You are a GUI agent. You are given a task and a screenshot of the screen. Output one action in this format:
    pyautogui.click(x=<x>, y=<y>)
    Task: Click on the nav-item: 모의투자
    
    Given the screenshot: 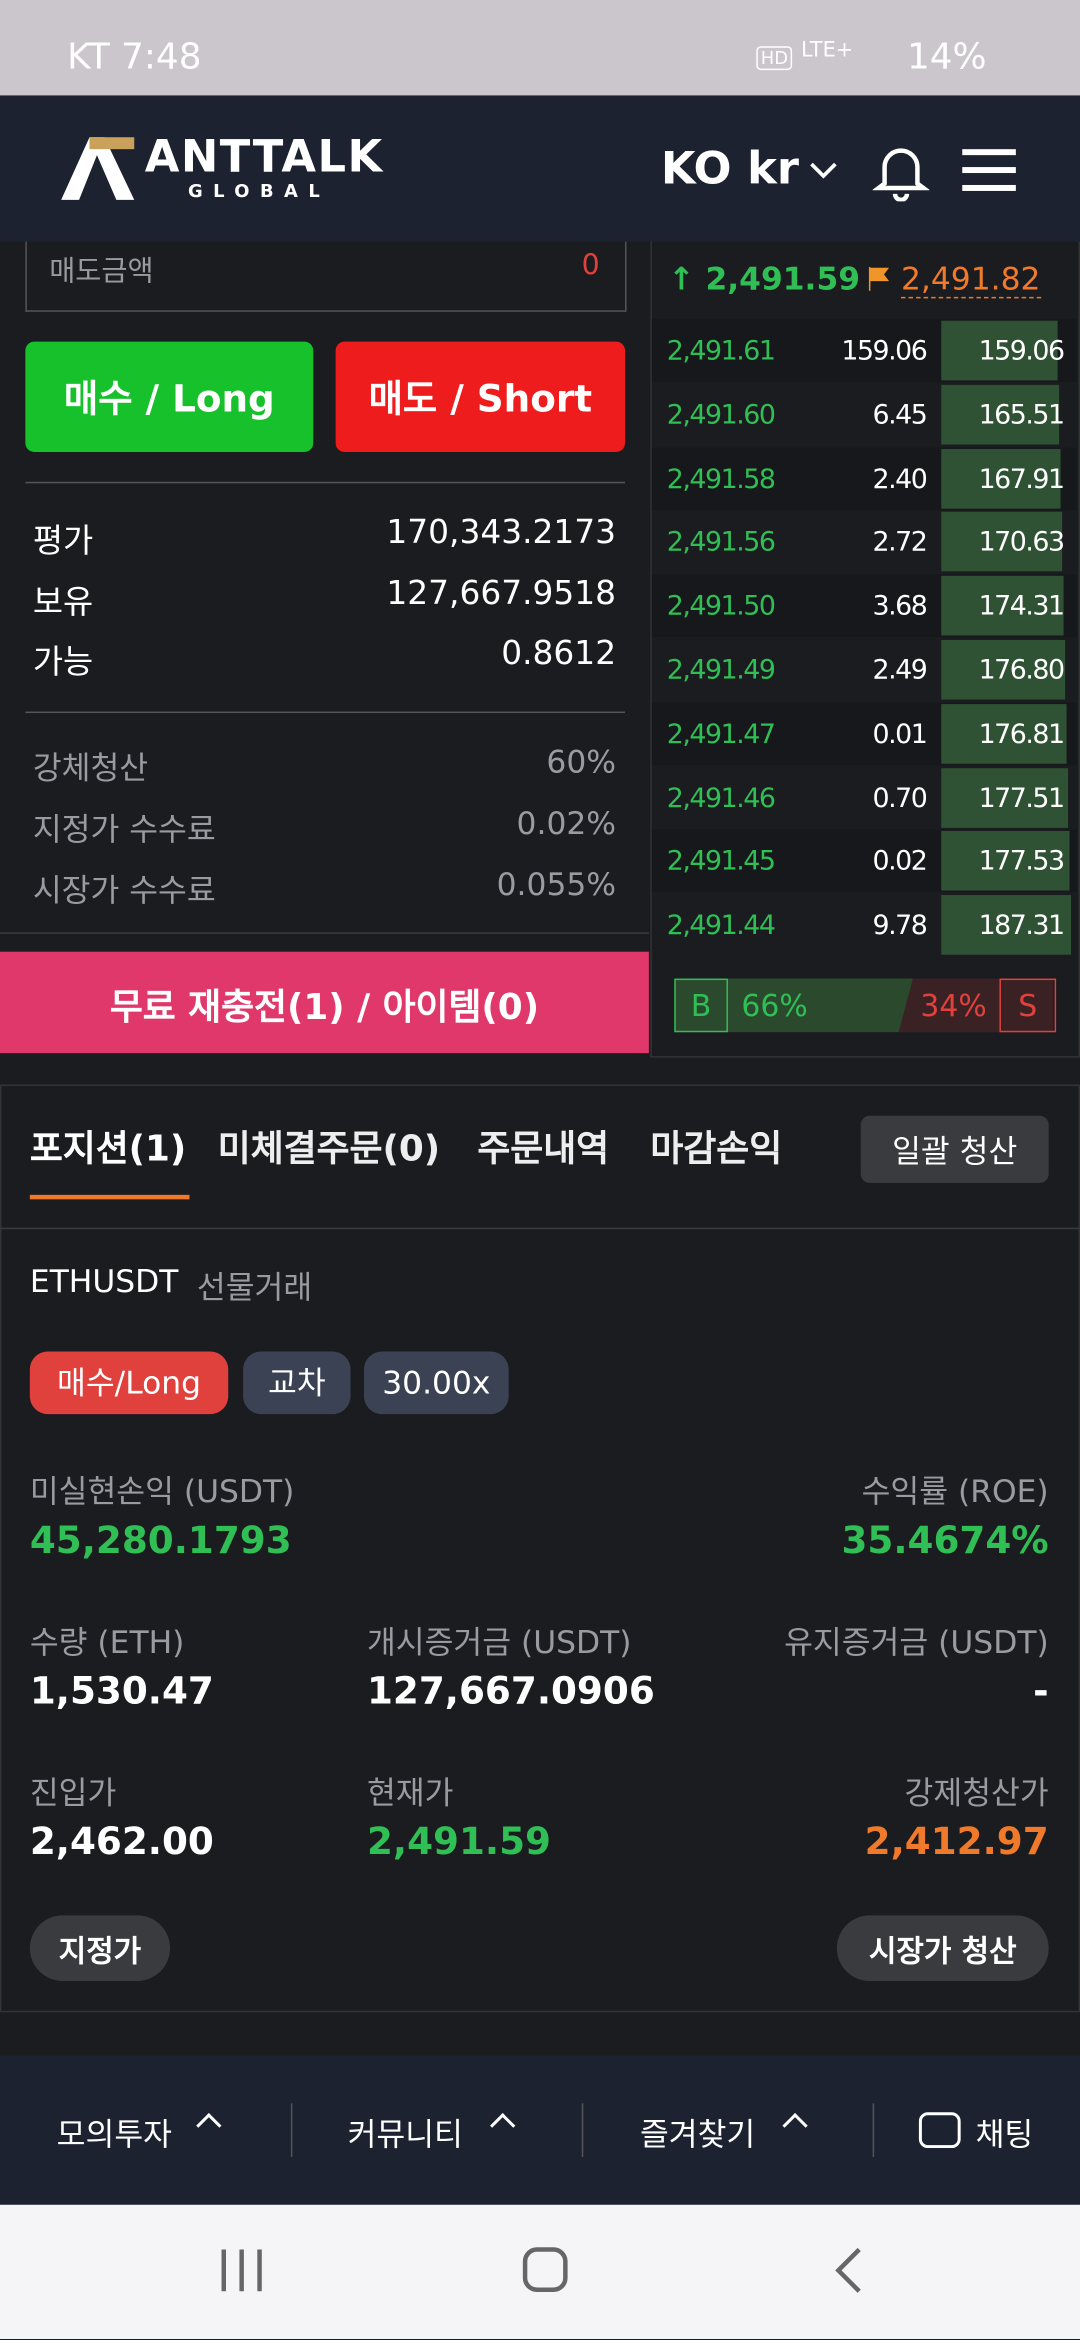 What is the action you would take?
    pyautogui.click(x=114, y=2134)
    